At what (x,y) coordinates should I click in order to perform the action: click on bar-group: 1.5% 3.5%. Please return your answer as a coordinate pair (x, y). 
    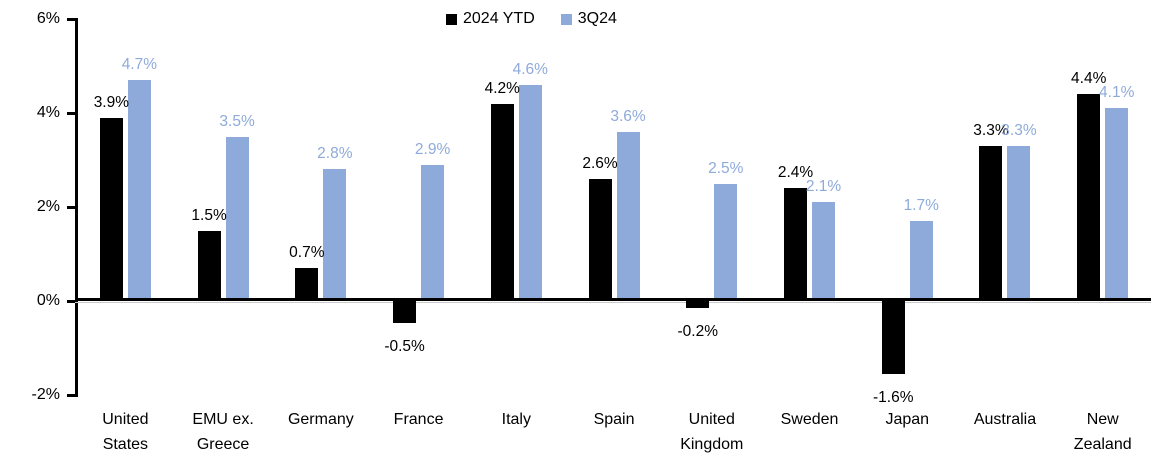
    Looking at the image, I should click on (223, 208).